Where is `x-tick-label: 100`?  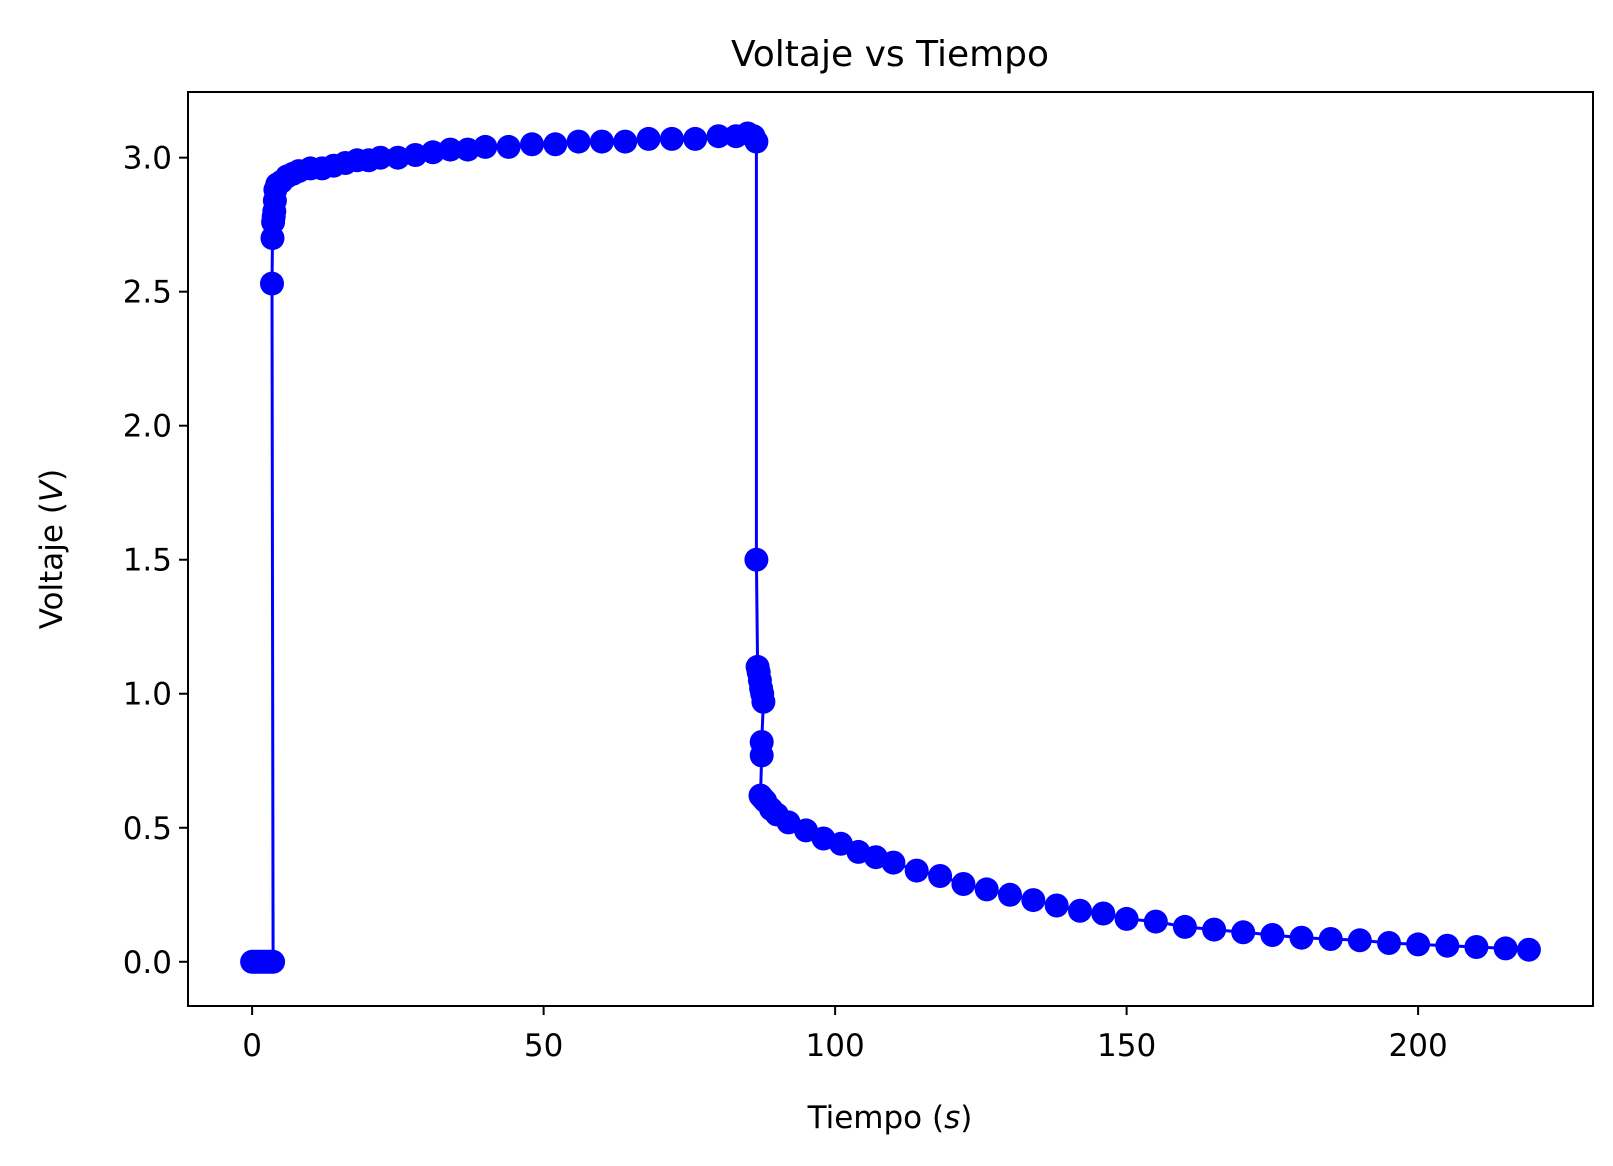 x-tick-label: 100 is located at coordinates (835, 1046).